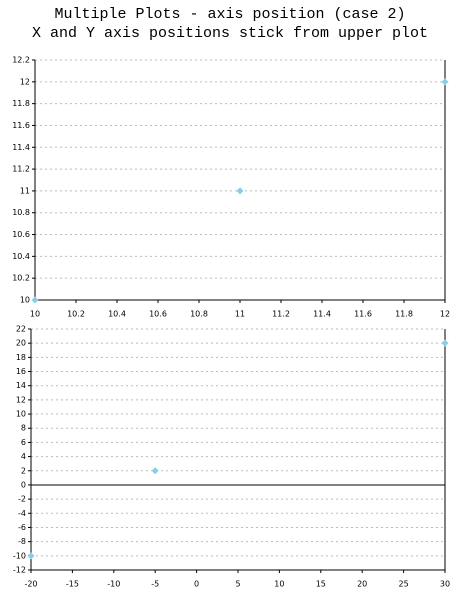 The width and height of the screenshot is (460, 600). What do you see at coordinates (30, 584) in the screenshot?
I see `x-tick-label: -20` at bounding box center [30, 584].